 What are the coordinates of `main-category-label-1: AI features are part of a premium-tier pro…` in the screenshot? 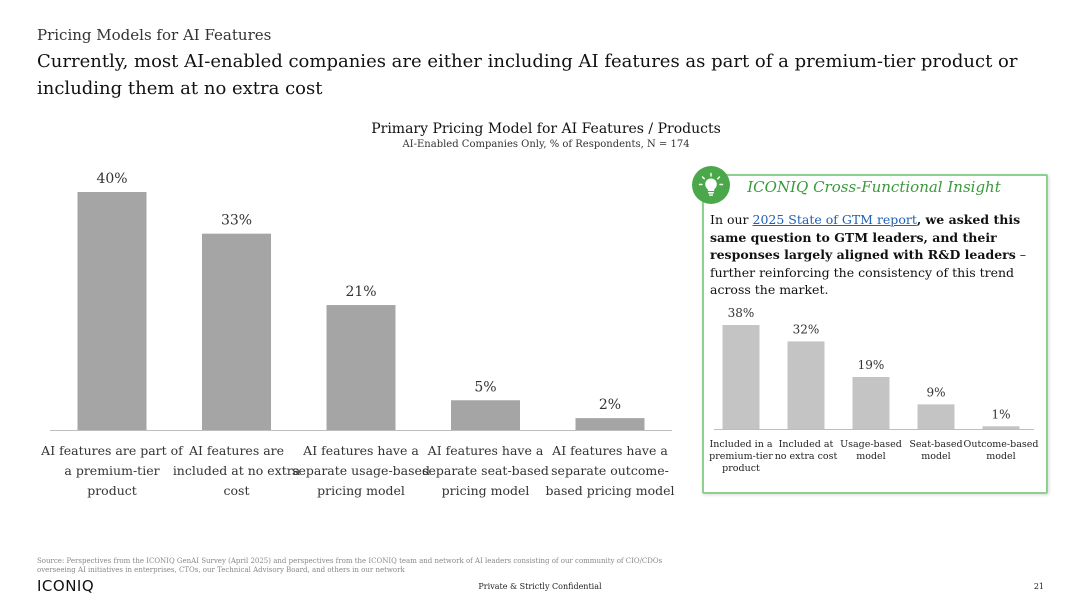 It's located at (112, 470).